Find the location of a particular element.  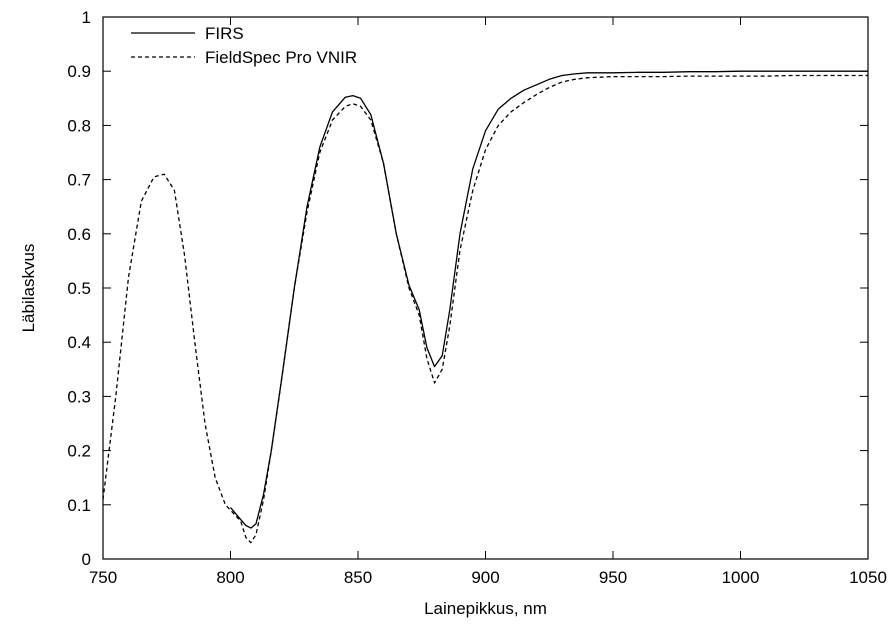

x-tick-label: 900 is located at coordinates (485, 577).